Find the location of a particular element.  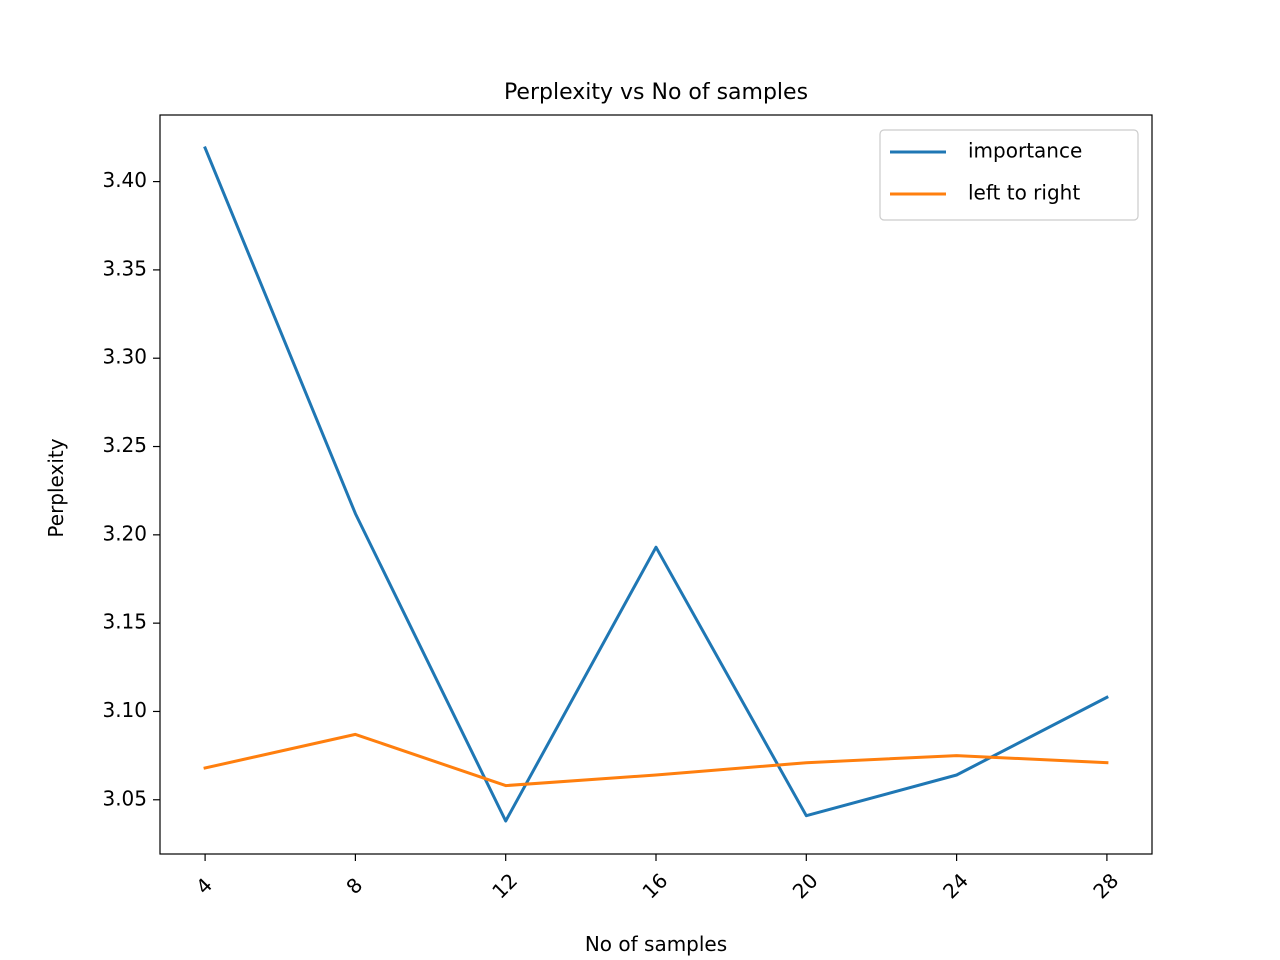

x-tick-label: 24 is located at coordinates (955, 885).